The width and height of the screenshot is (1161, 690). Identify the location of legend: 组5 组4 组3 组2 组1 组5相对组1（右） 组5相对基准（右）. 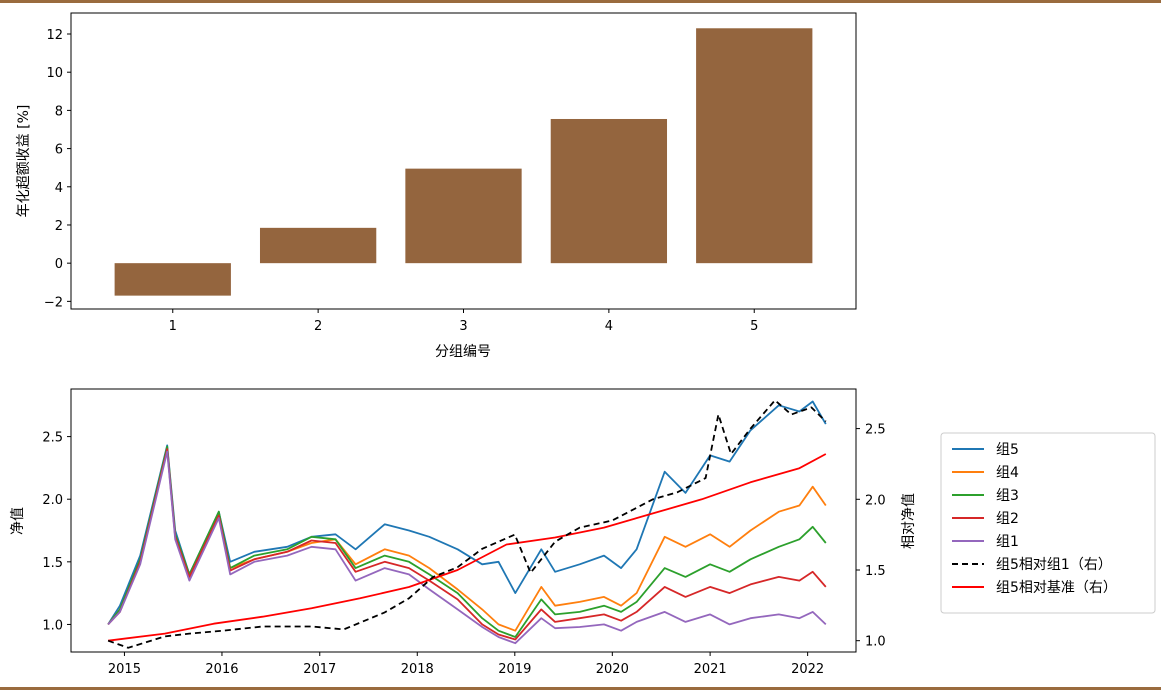
(1048, 523).